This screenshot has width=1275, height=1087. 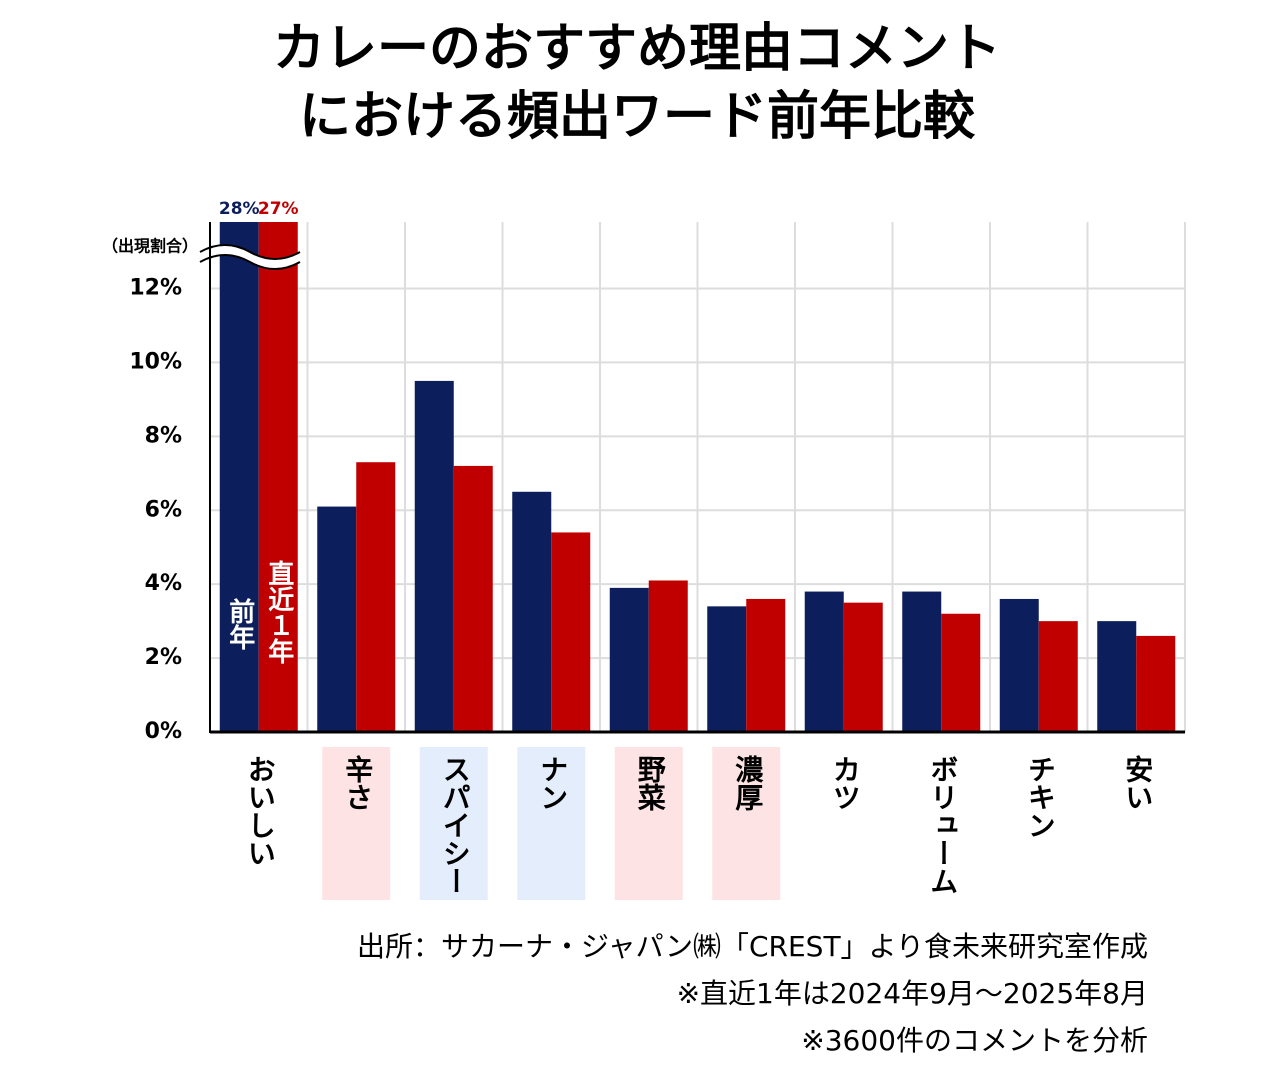 What do you see at coordinates (163, 583) in the screenshot?
I see `y-tick-label: 4%` at bounding box center [163, 583].